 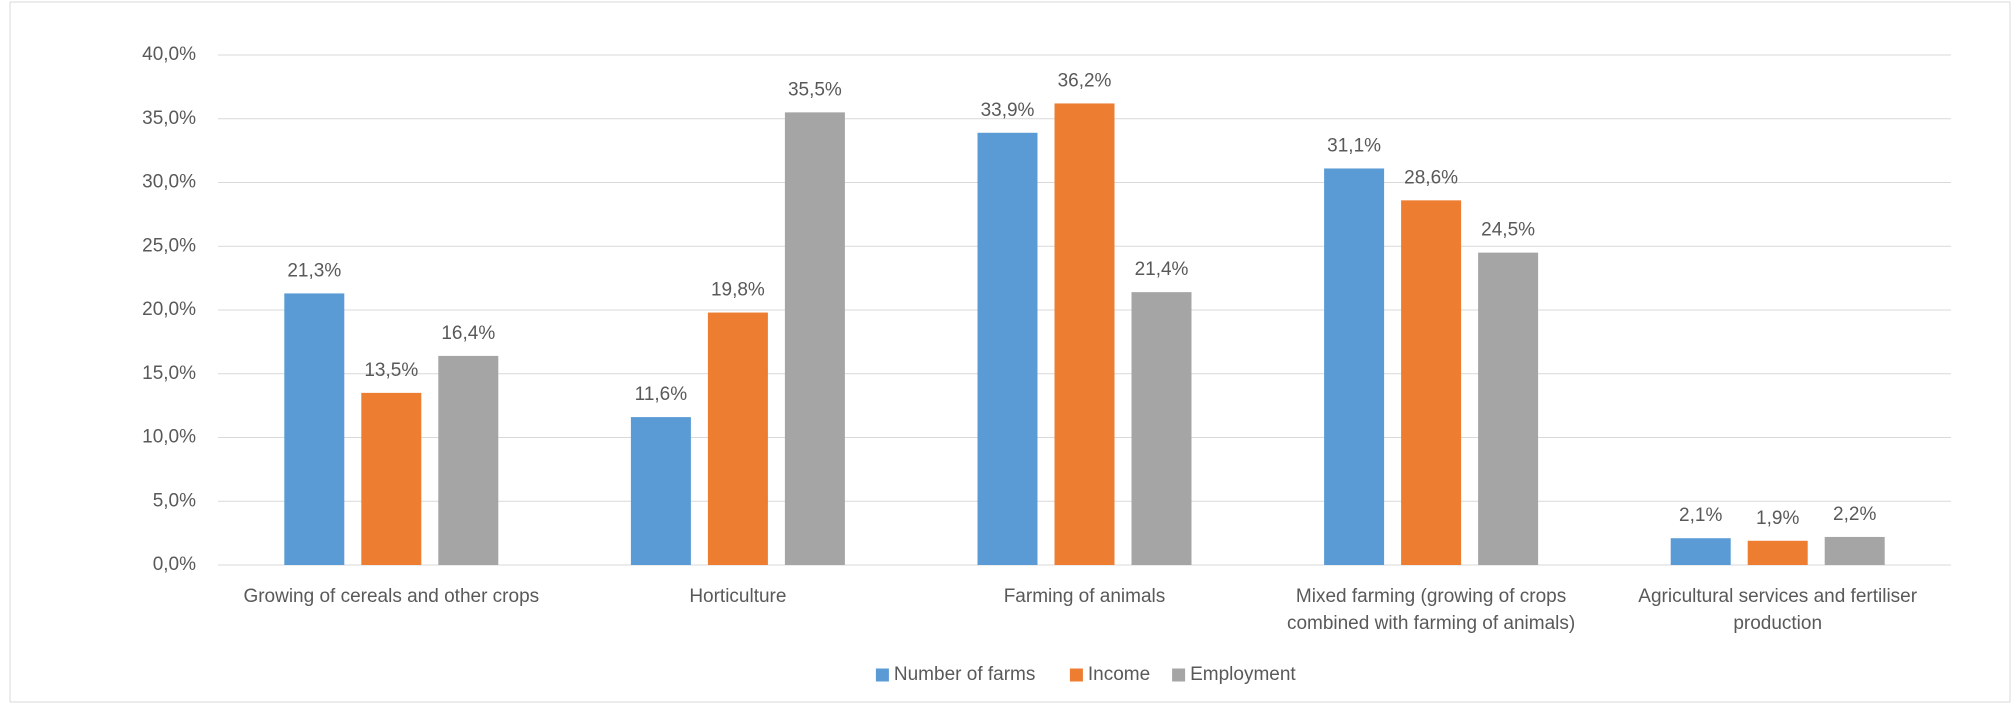 What do you see at coordinates (738, 290) in the screenshot?
I see `data-label: 19,8%` at bounding box center [738, 290].